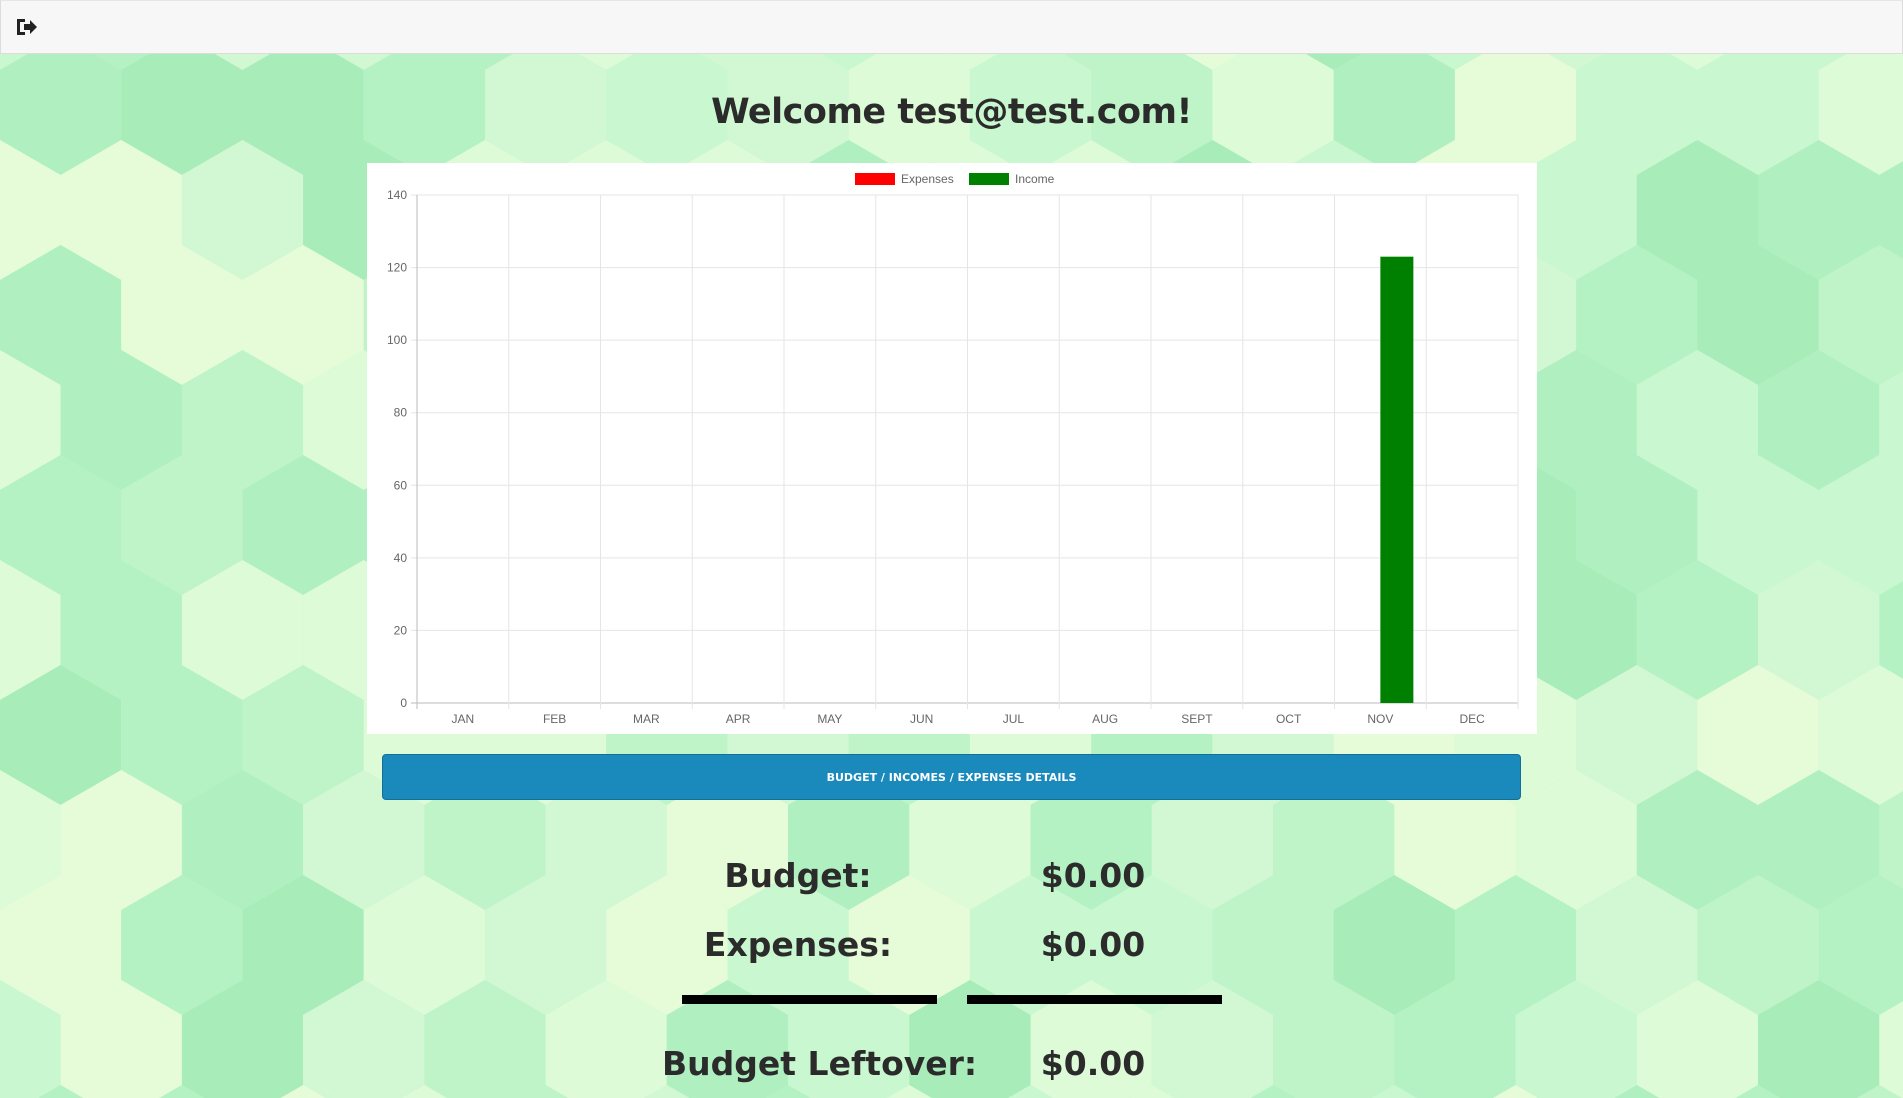  I want to click on x-tick-label: MAY, so click(829, 719).